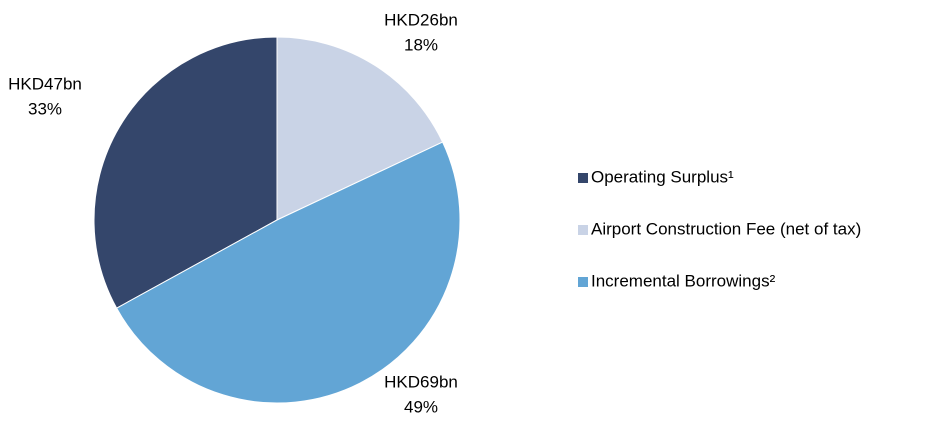  I want to click on legend-label: Incremental Borrowings², so click(683, 280).